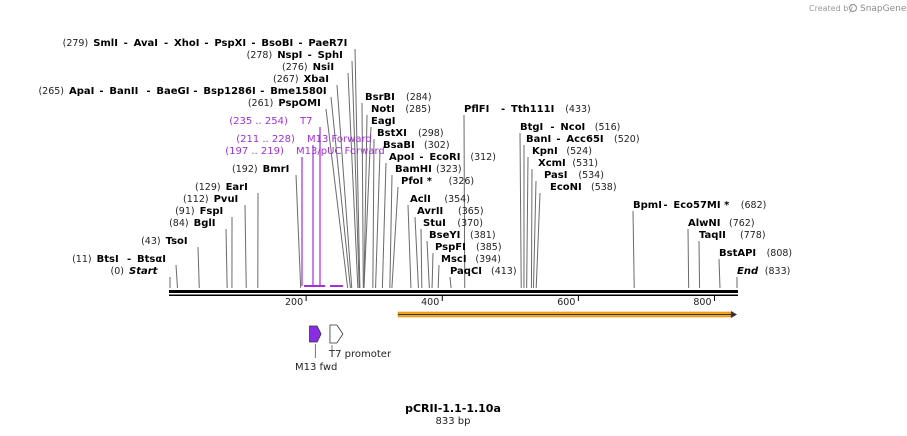 The image size is (907, 436). What do you see at coordinates (748, 271) in the screenshot?
I see `enzyme-label-end: End` at bounding box center [748, 271].